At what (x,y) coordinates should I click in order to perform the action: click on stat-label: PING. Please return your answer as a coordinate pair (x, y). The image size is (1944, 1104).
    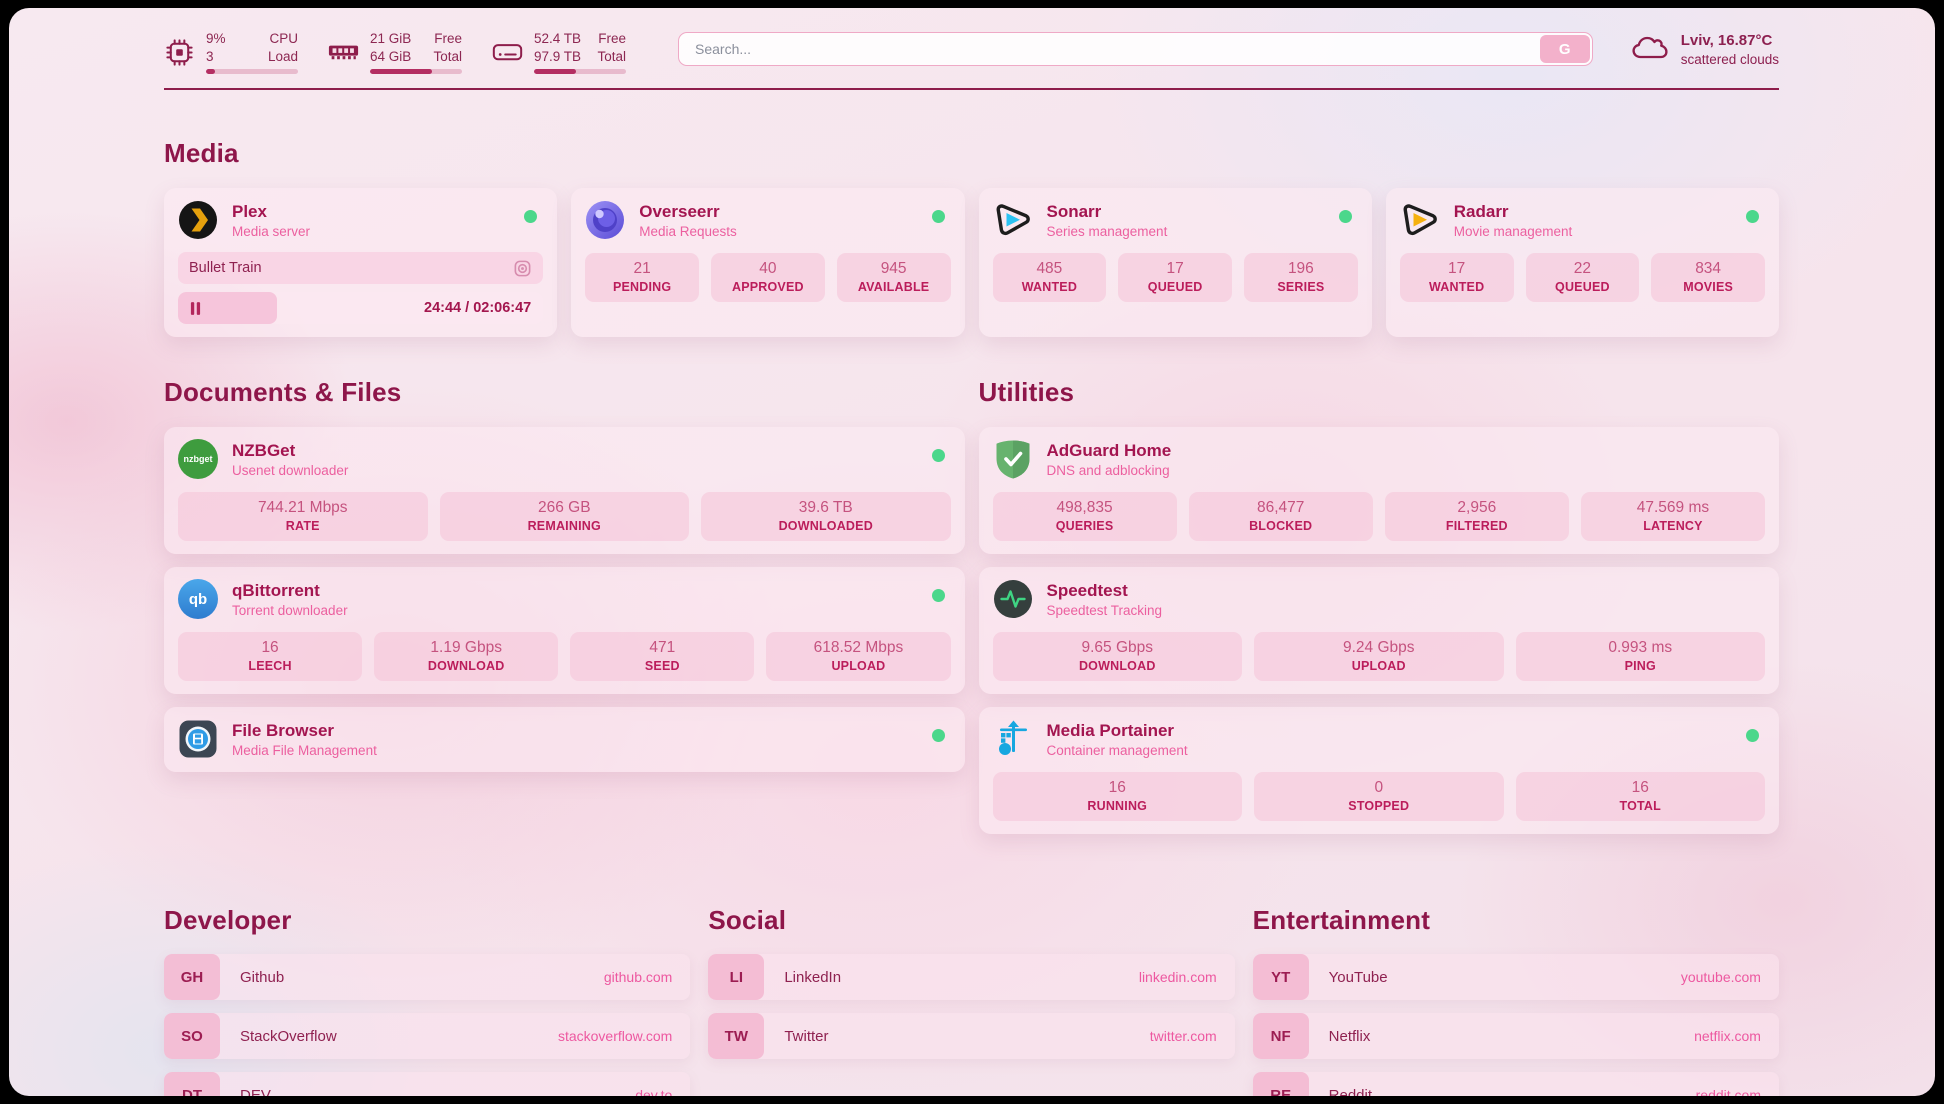
    Looking at the image, I should click on (1640, 666).